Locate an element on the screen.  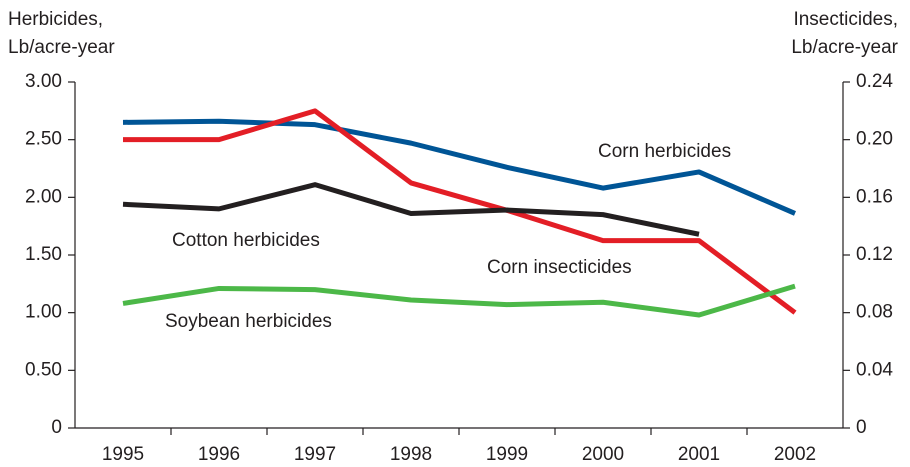
x-tick-label: 1995 is located at coordinates (123, 454).